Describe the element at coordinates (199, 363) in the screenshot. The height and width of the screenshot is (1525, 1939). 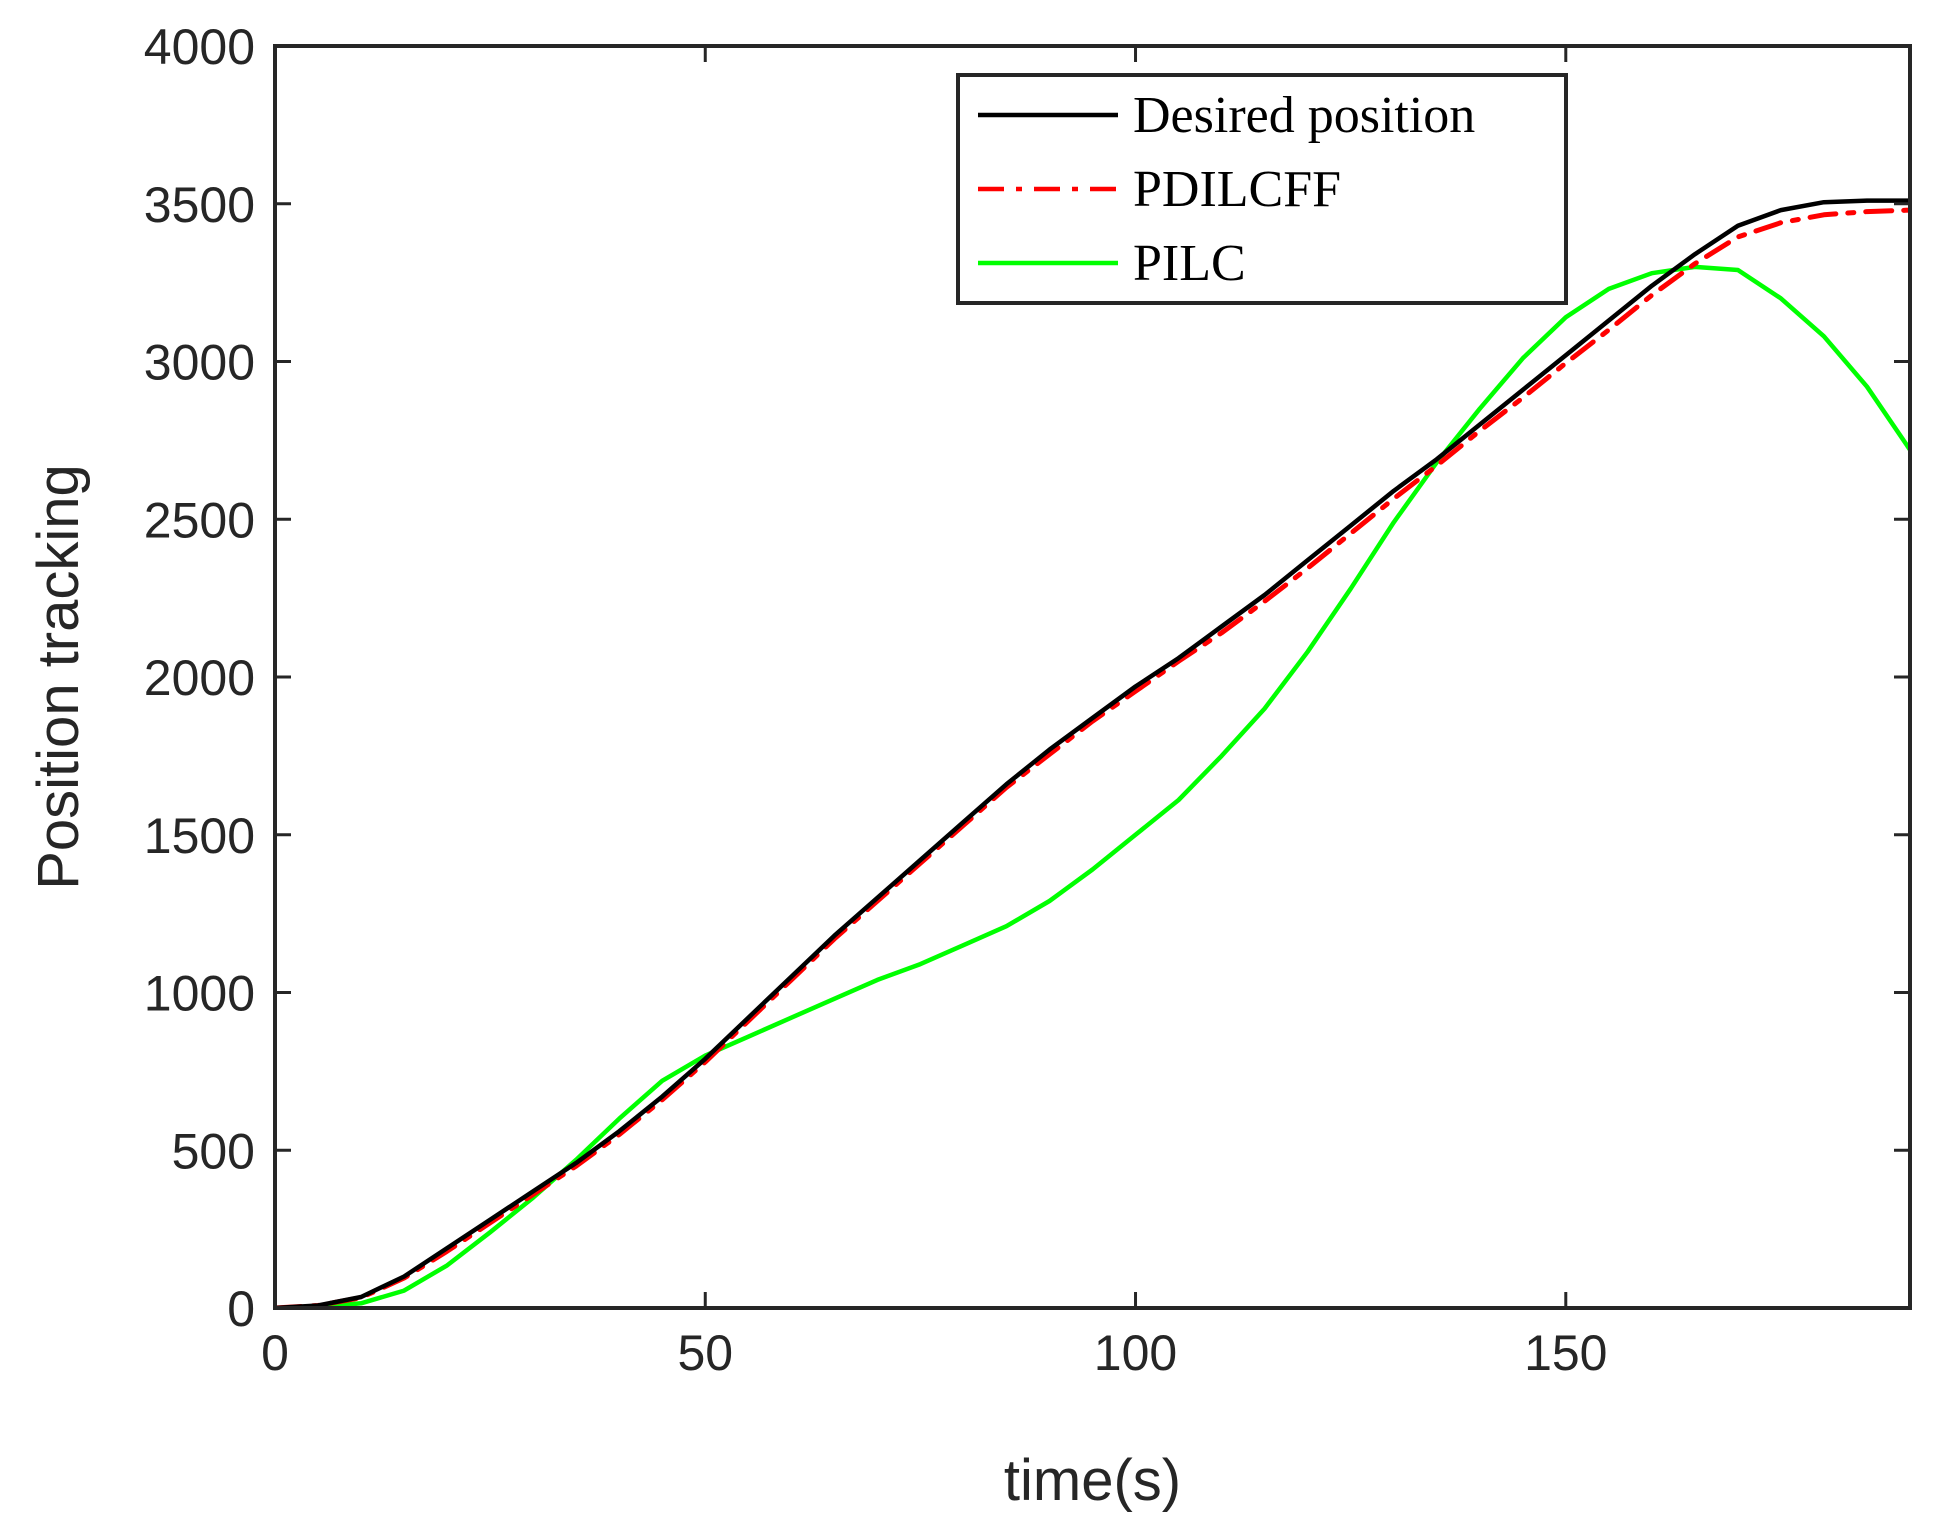
I see `y-tick-label: 3000` at that location.